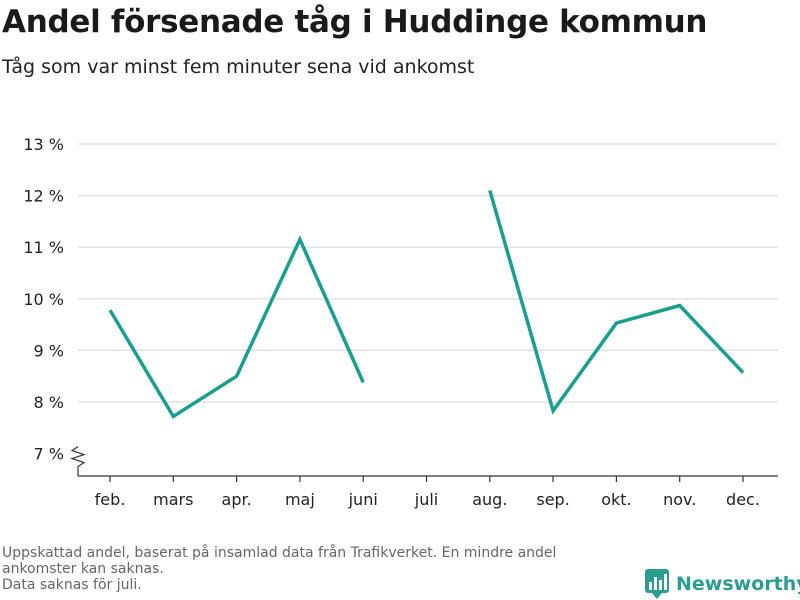 The width and height of the screenshot is (800, 600). What do you see at coordinates (110, 499) in the screenshot?
I see `x-tick-label: feb.` at bounding box center [110, 499].